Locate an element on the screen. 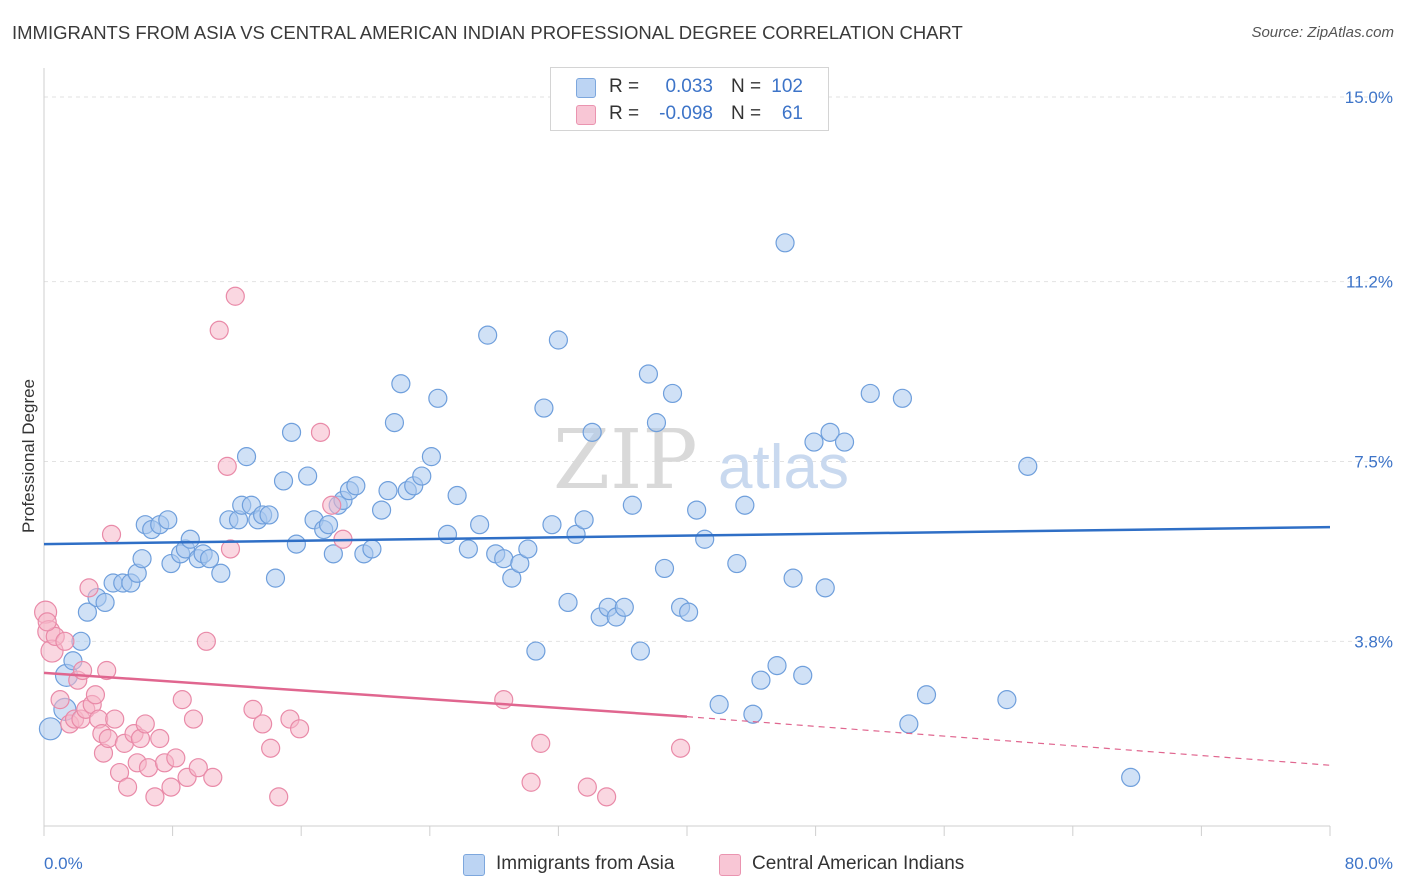  legend-n-value: 61 is located at coordinates (792, 113).